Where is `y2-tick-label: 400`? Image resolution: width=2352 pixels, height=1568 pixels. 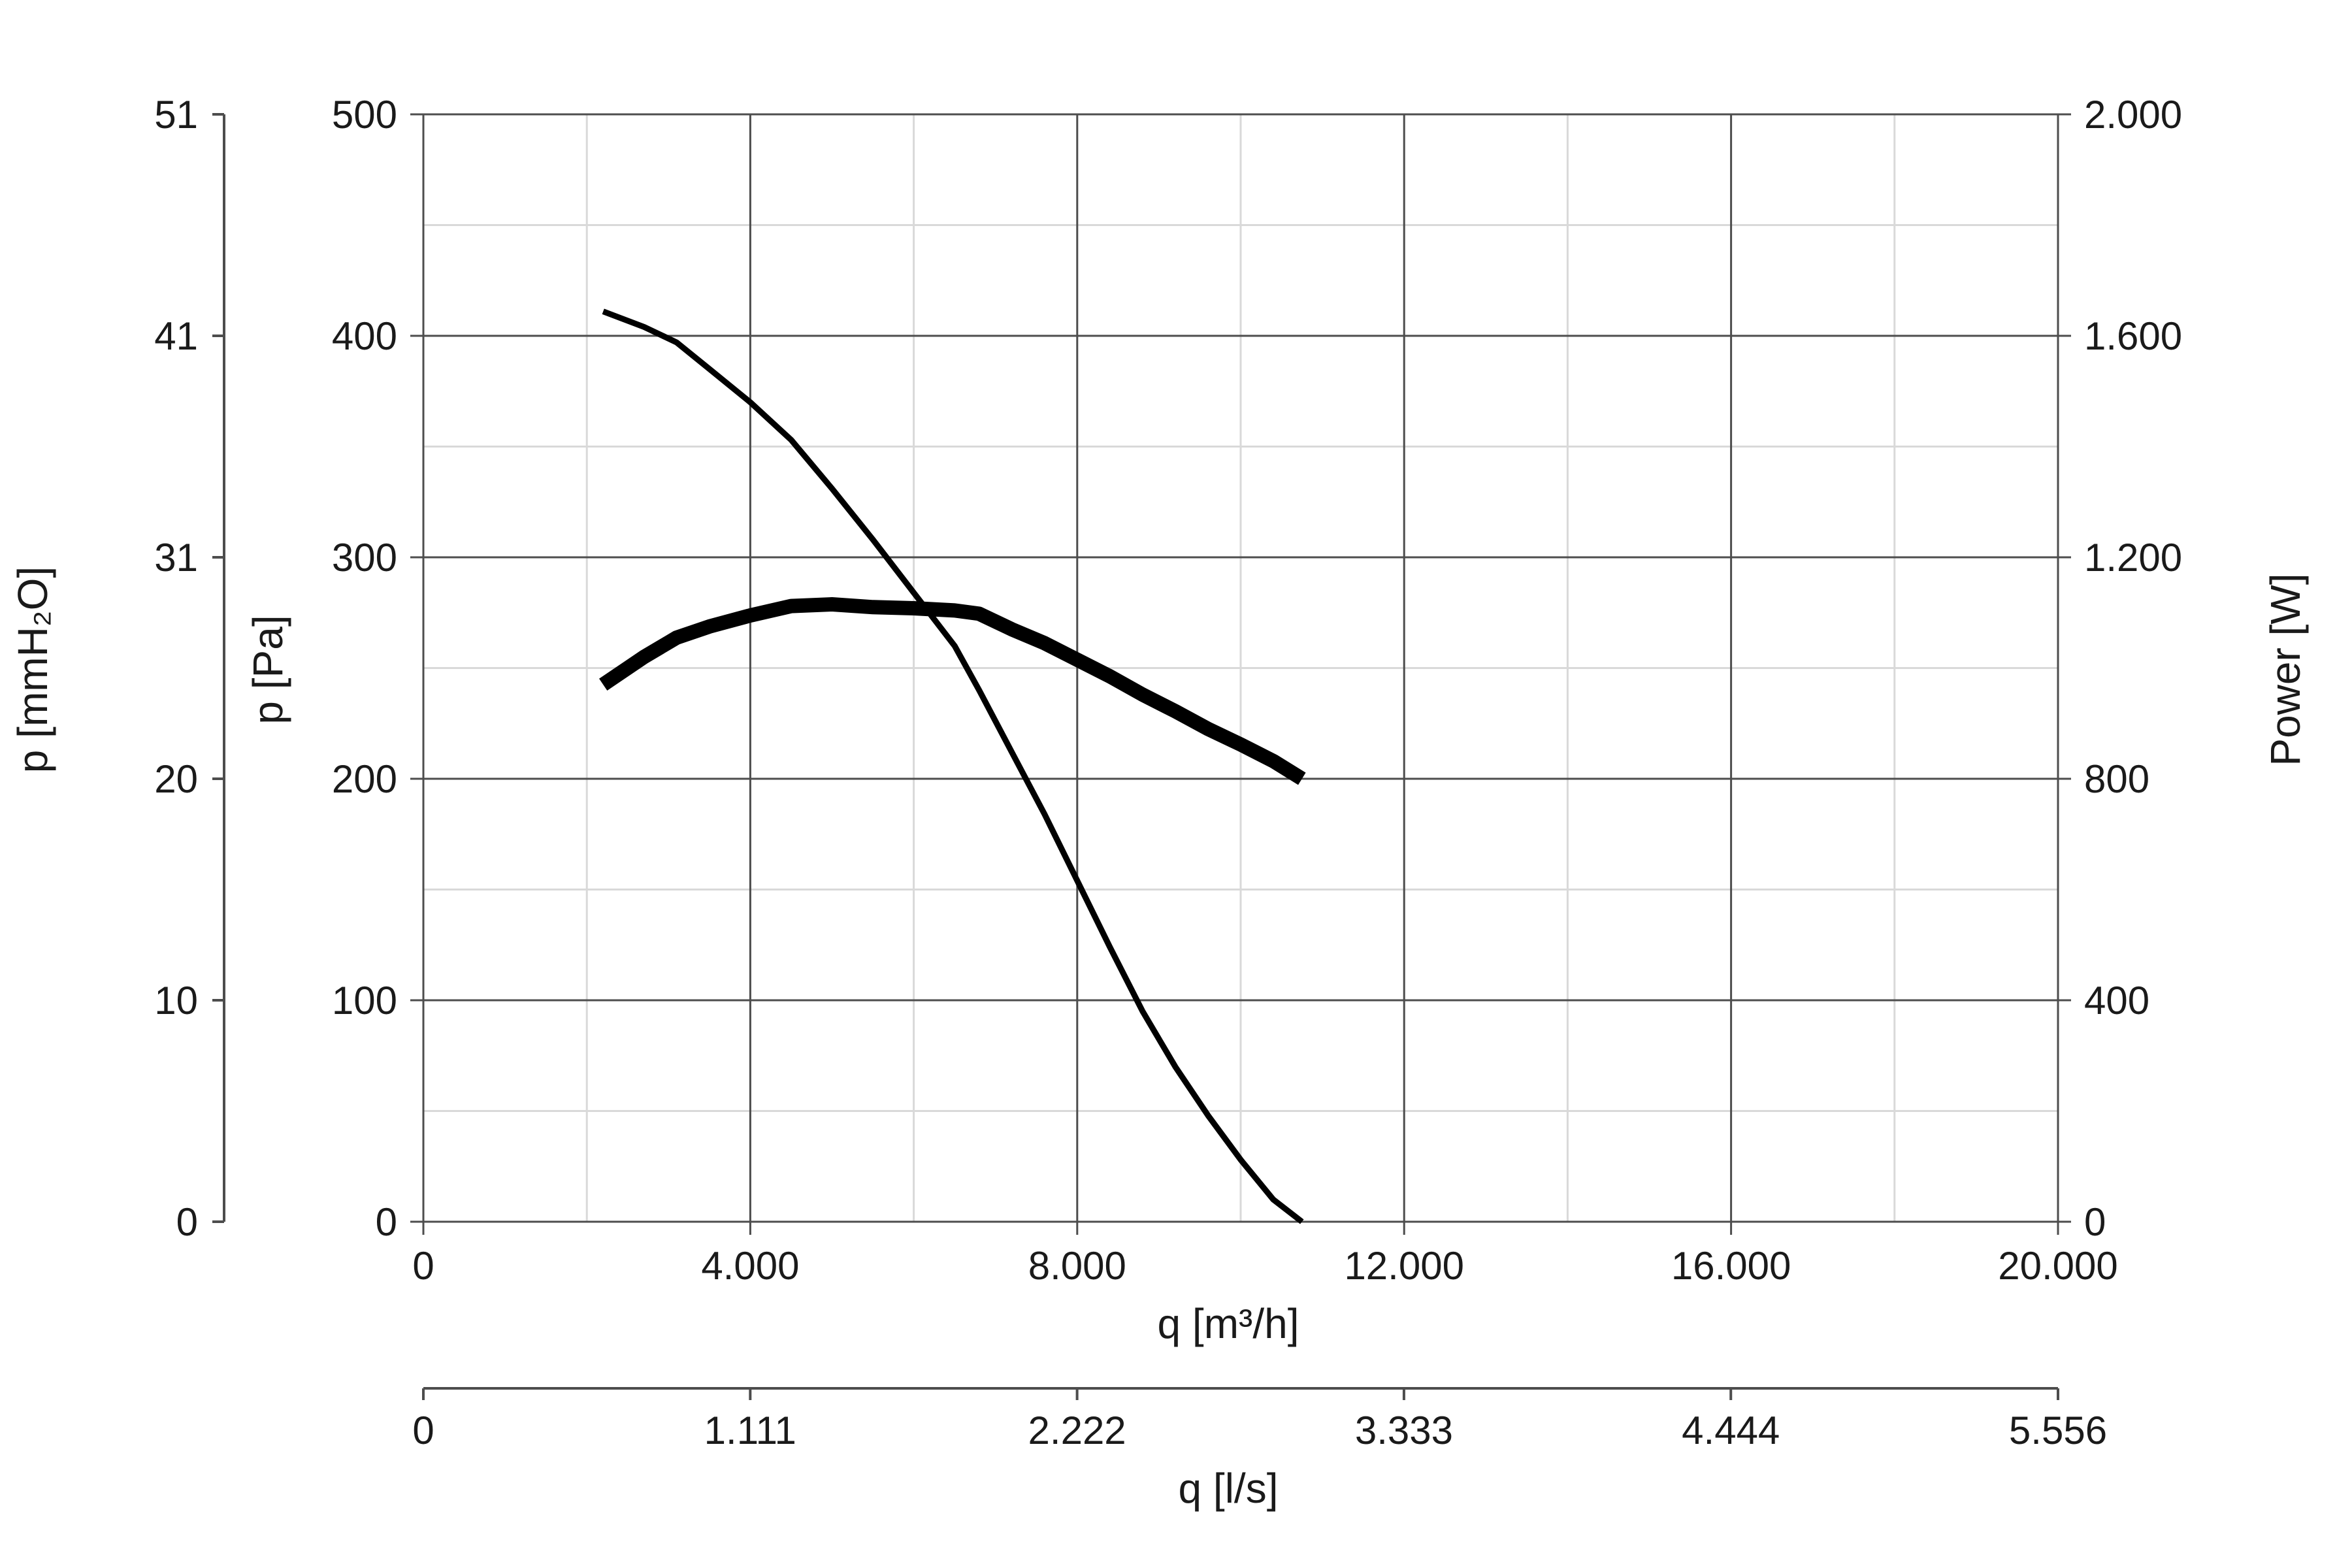
y2-tick-label: 400 is located at coordinates (2116, 1000).